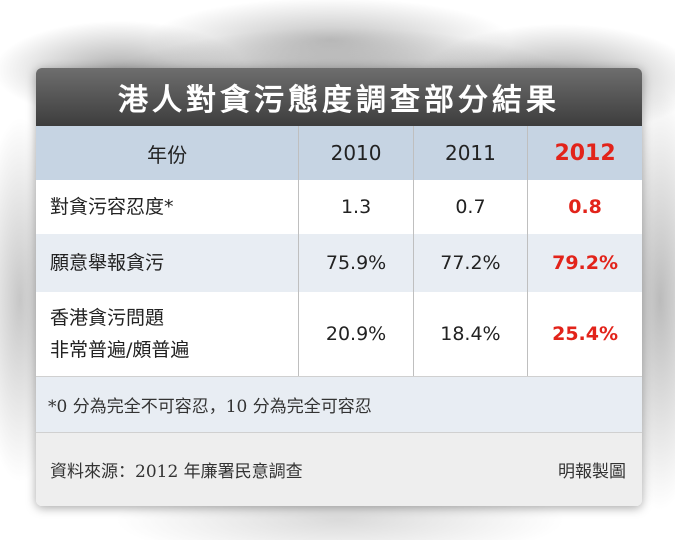  Describe the element at coordinates (356, 153) in the screenshot. I see `header-year-2010: 2010` at that location.